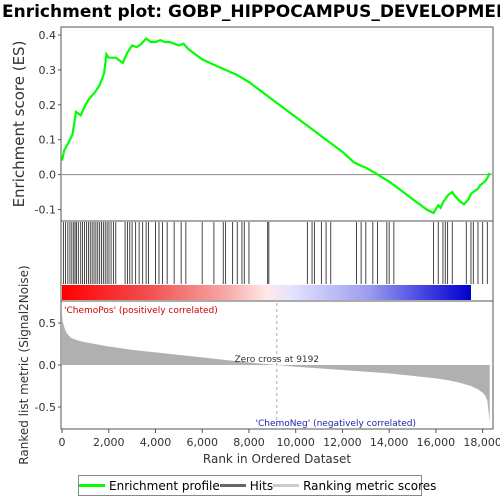 The width and height of the screenshot is (500, 500). What do you see at coordinates (436, 442) in the screenshot?
I see `xtick-label: 16,000` at bounding box center [436, 442].